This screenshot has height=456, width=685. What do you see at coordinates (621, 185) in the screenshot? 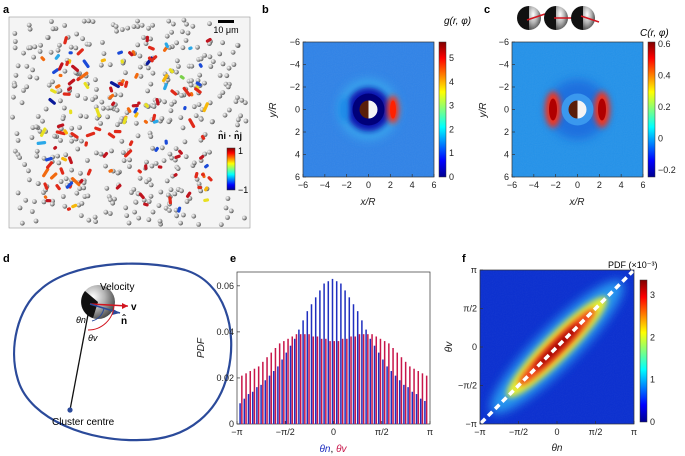
I see `x-tick-label: 4` at bounding box center [621, 185].